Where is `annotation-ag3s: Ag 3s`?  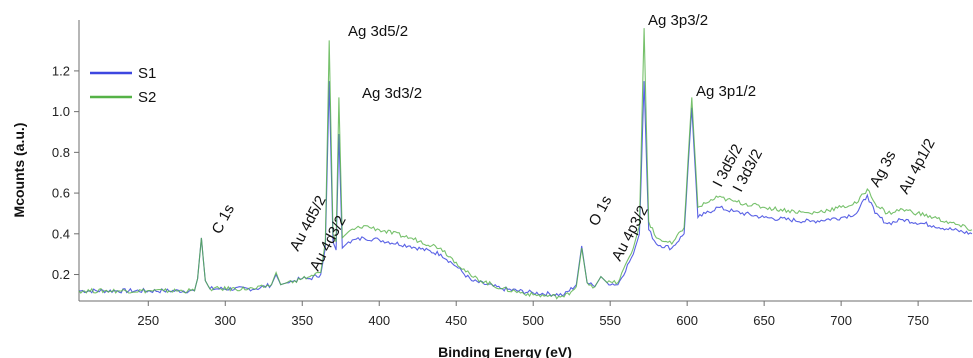
annotation-ag3s: Ag 3s is located at coordinates (883, 169).